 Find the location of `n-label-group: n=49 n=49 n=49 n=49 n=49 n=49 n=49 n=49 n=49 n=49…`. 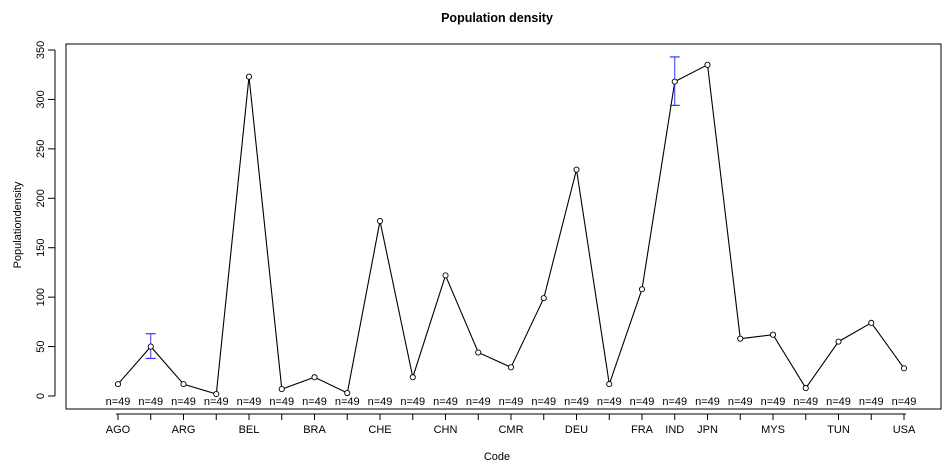

n-label-group: n=49 n=49 n=49 n=49 n=49 n=49 n=49 n=49 n=49 n=49… is located at coordinates (511, 402).